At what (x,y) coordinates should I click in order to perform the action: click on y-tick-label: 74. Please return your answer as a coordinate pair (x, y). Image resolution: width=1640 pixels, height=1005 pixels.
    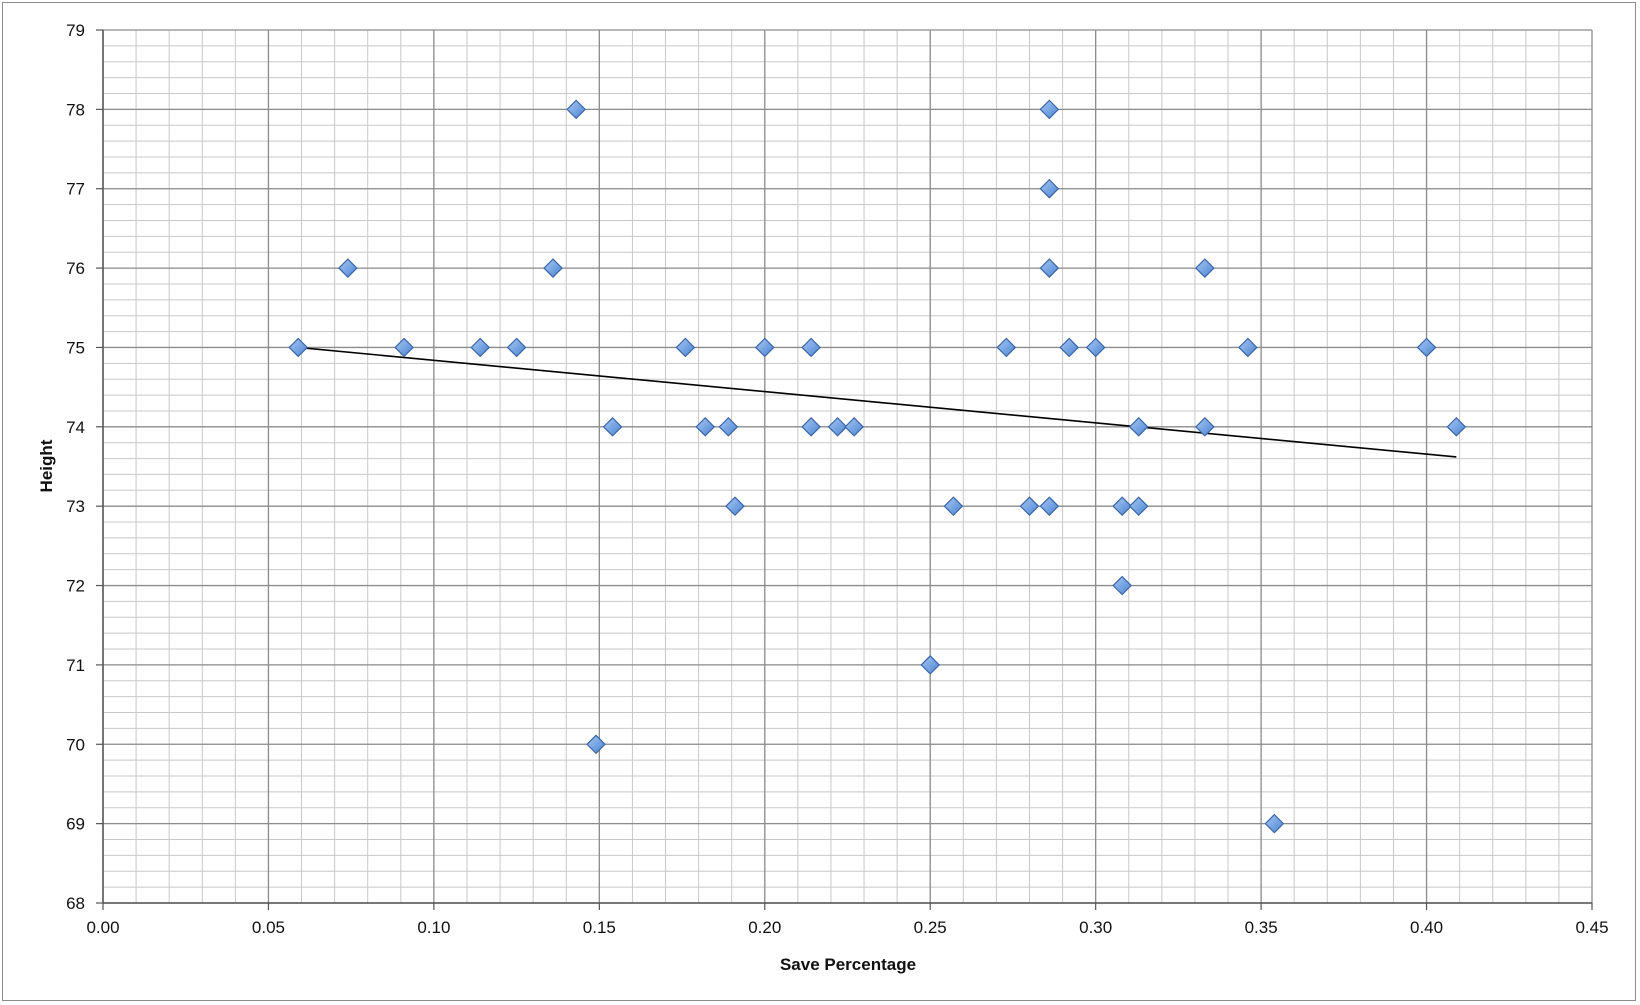
    Looking at the image, I should click on (75, 427).